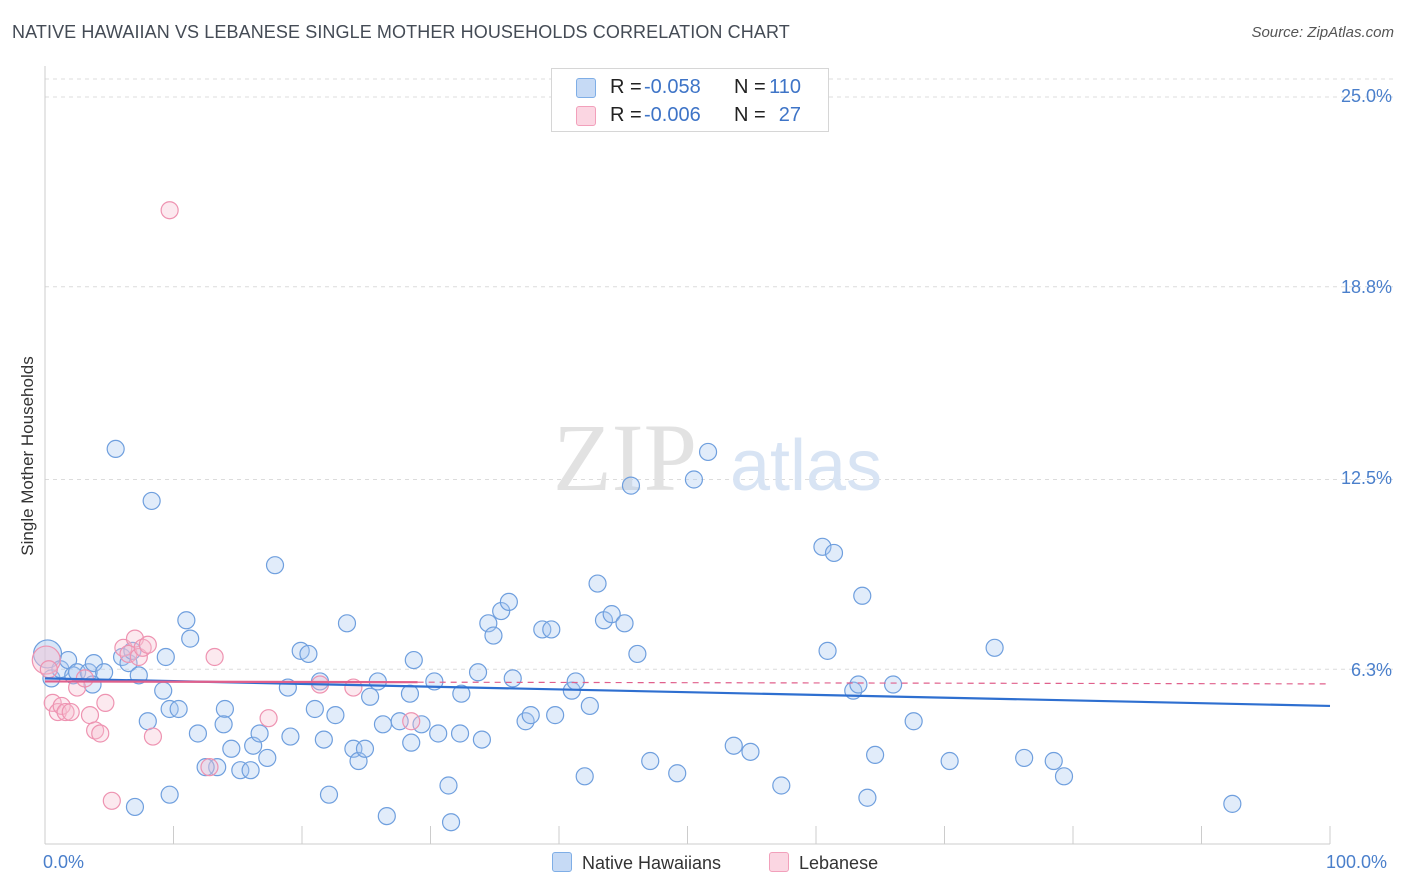 Image resolution: width=1406 pixels, height=892 pixels. What do you see at coordinates (1371, 670) in the screenshot?
I see `y-tick-label: 6.3%` at bounding box center [1371, 670].